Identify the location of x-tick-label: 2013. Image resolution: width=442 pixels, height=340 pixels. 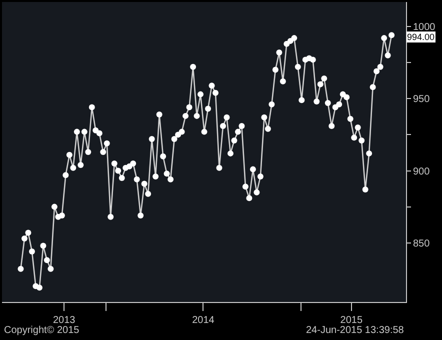
(64, 320).